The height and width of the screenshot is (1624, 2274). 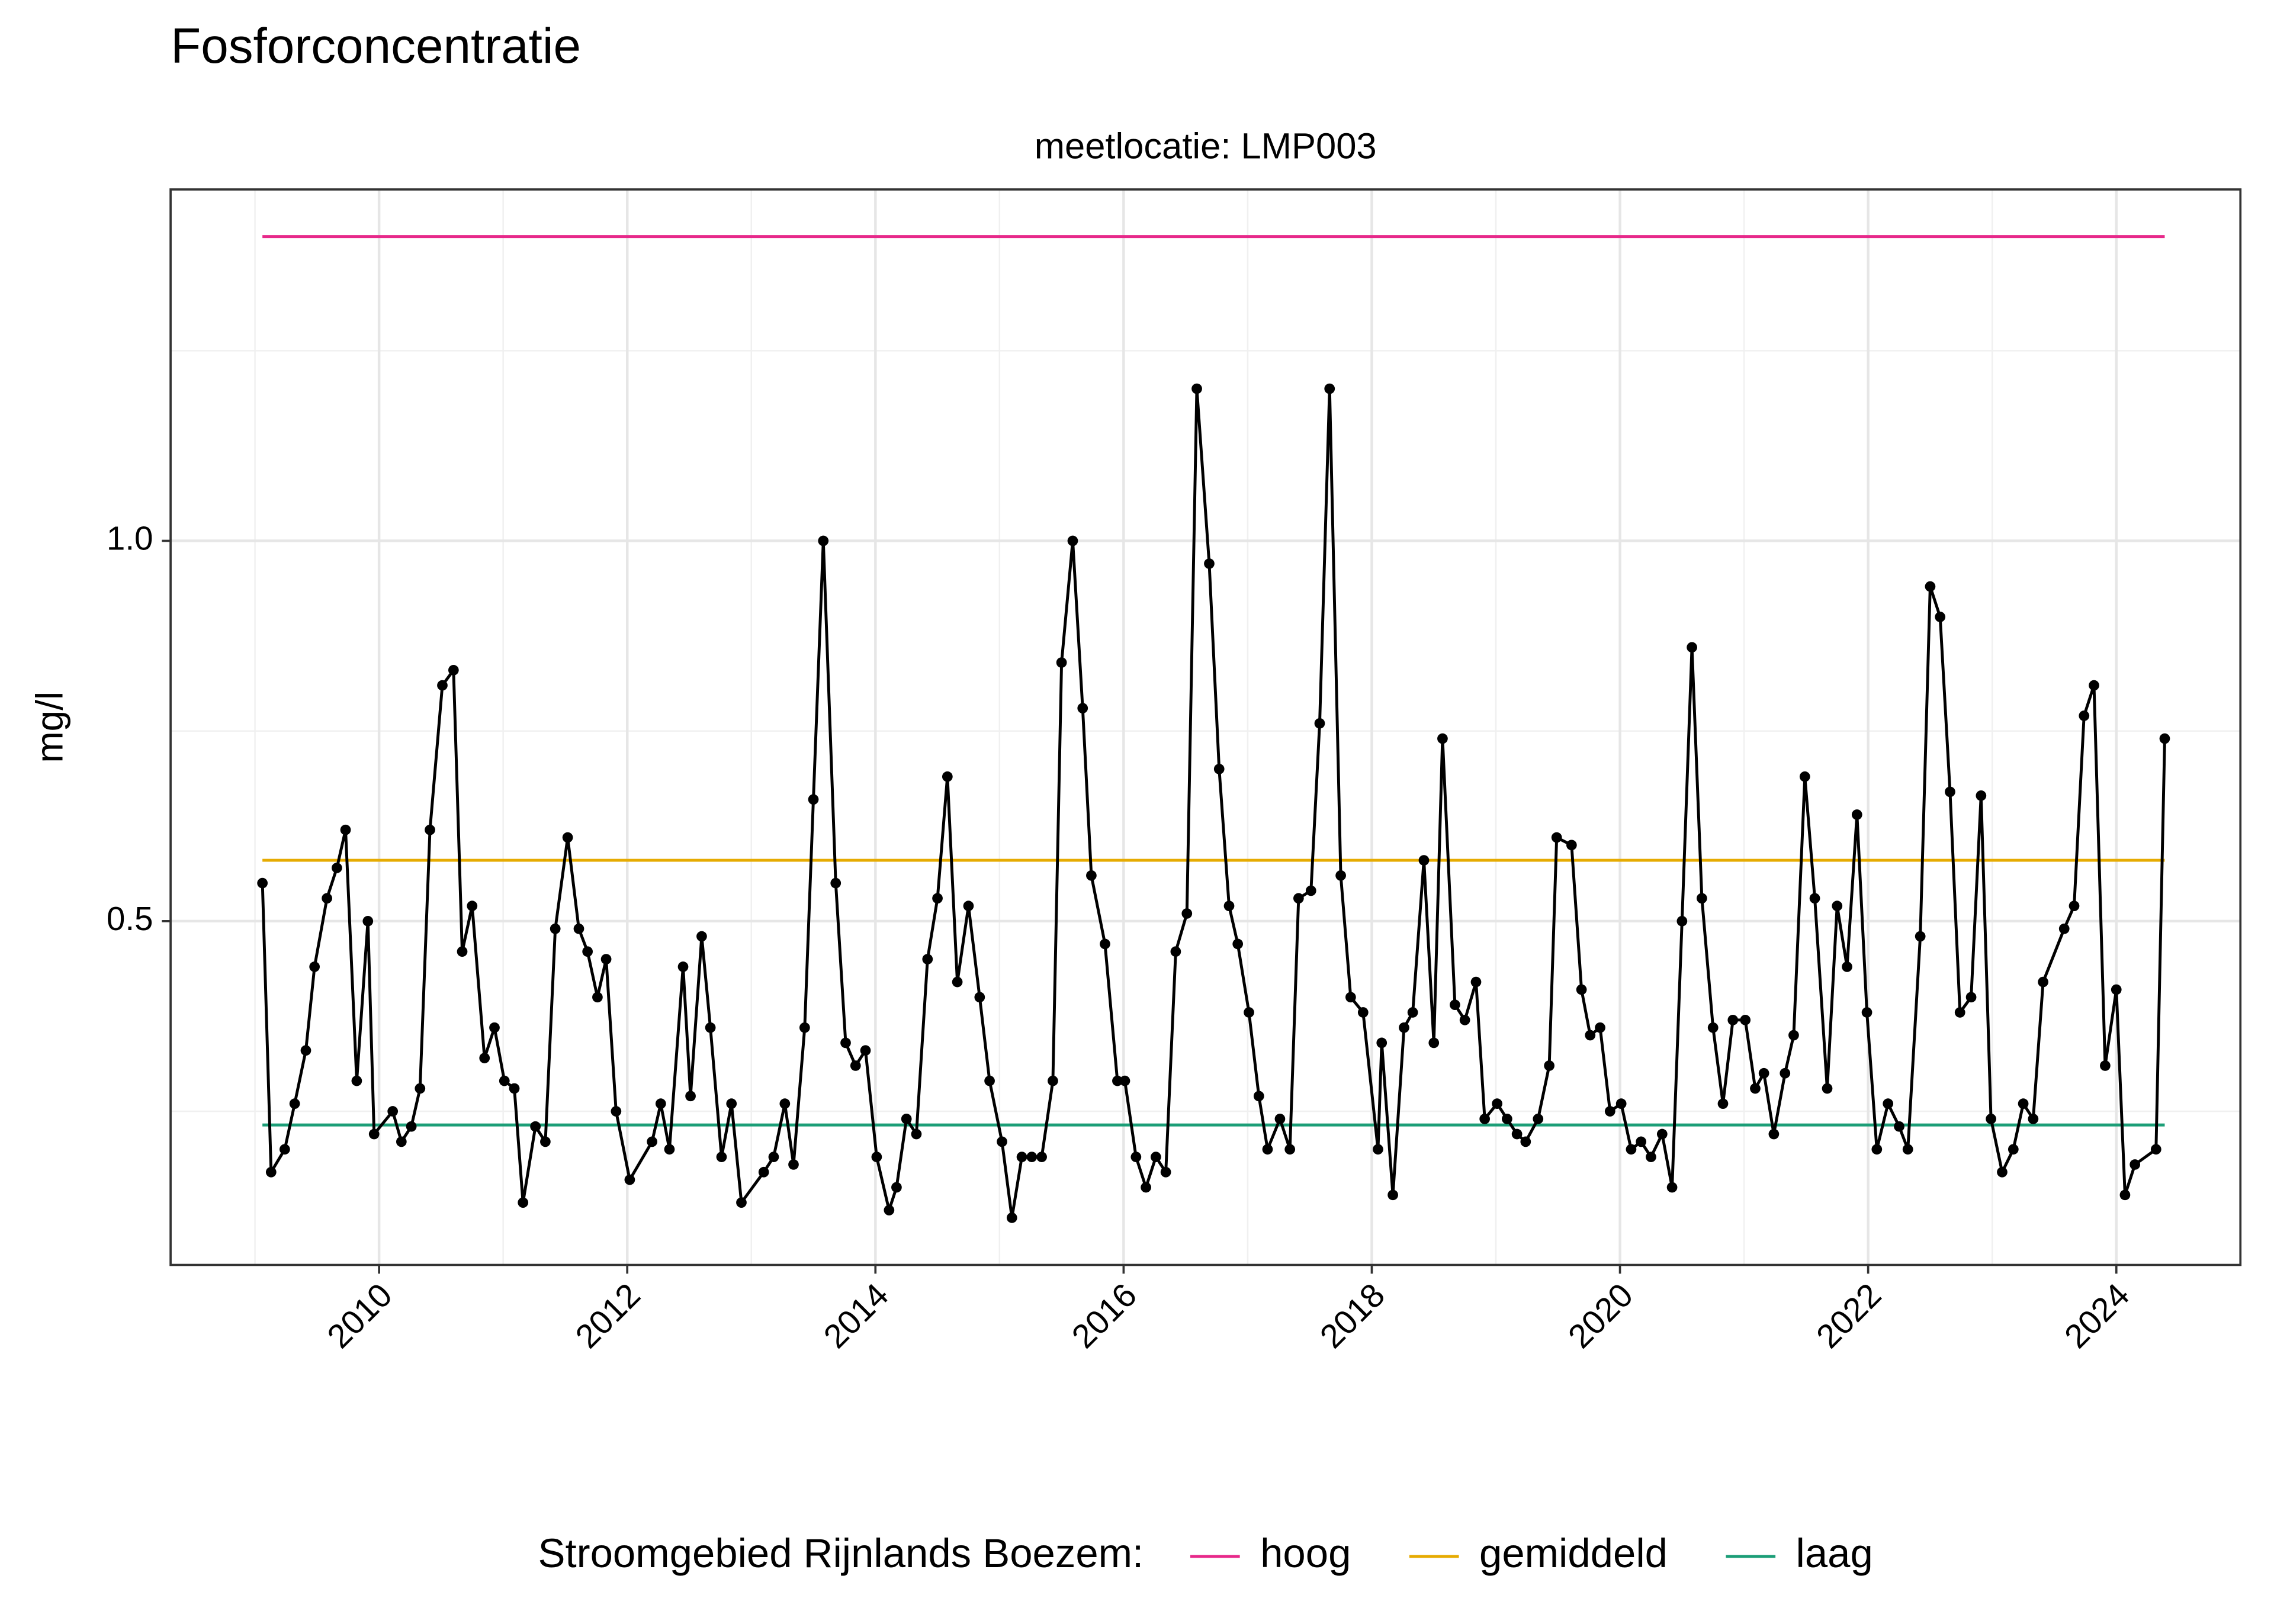 What do you see at coordinates (1573, 1553) in the screenshot?
I see `legend-label: gemiddeld` at bounding box center [1573, 1553].